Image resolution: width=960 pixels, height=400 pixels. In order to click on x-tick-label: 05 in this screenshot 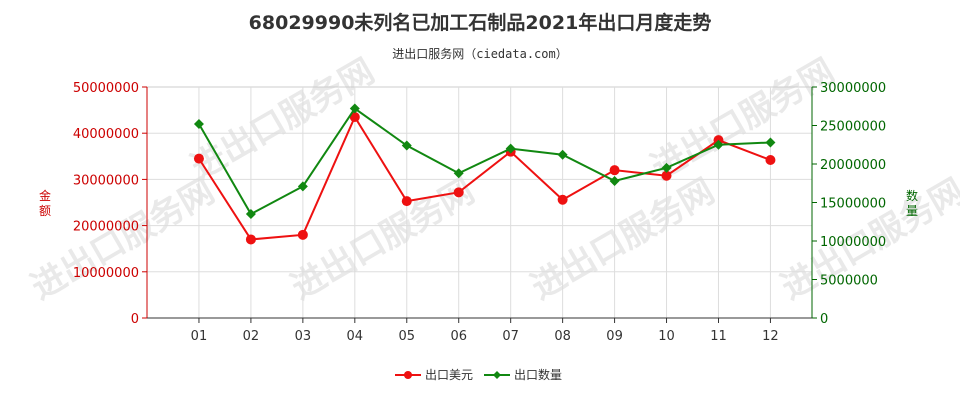, I will do `click(406, 336)`.